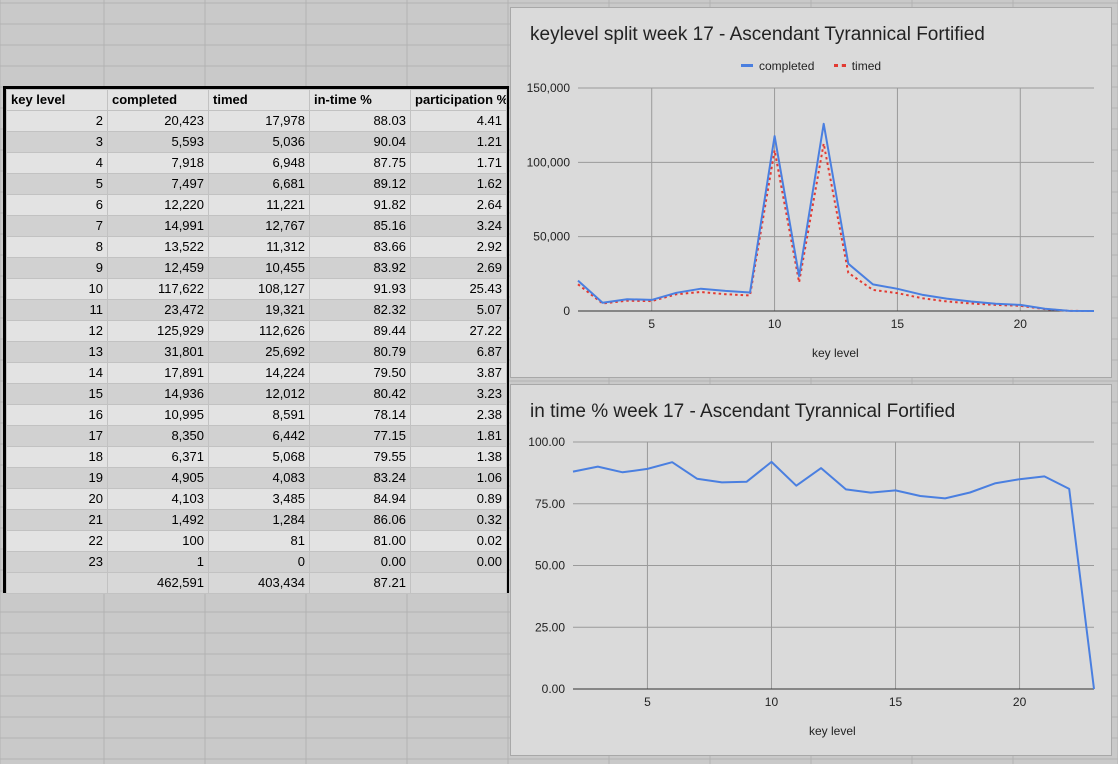 The image size is (1118, 764). I want to click on table-cell: 1,492, so click(158, 520).